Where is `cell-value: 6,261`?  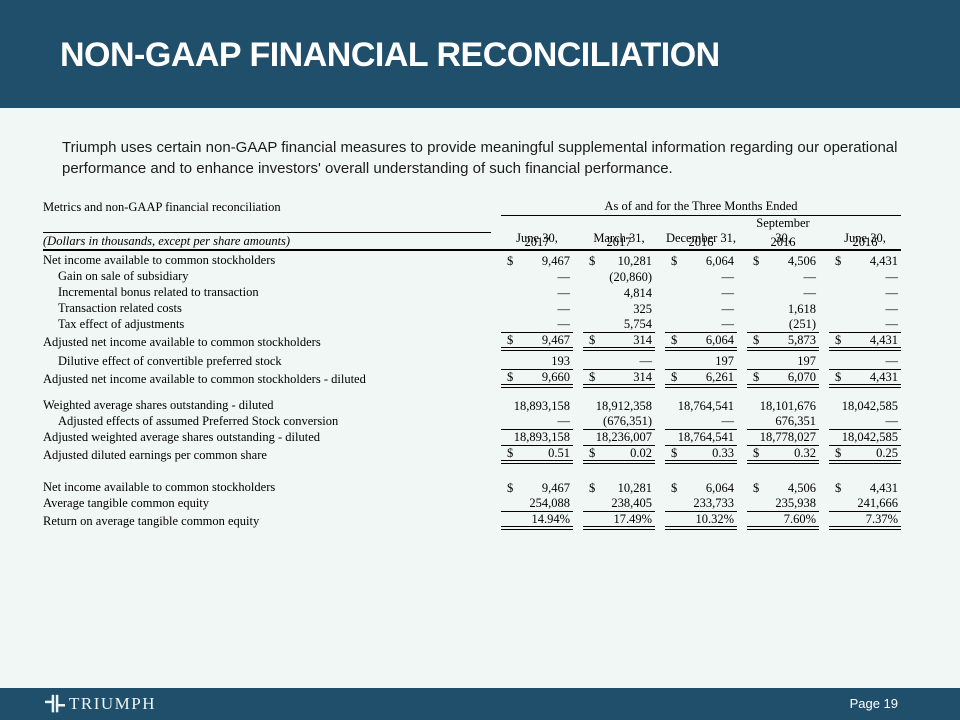 cell-value: 6,261 is located at coordinates (719, 377).